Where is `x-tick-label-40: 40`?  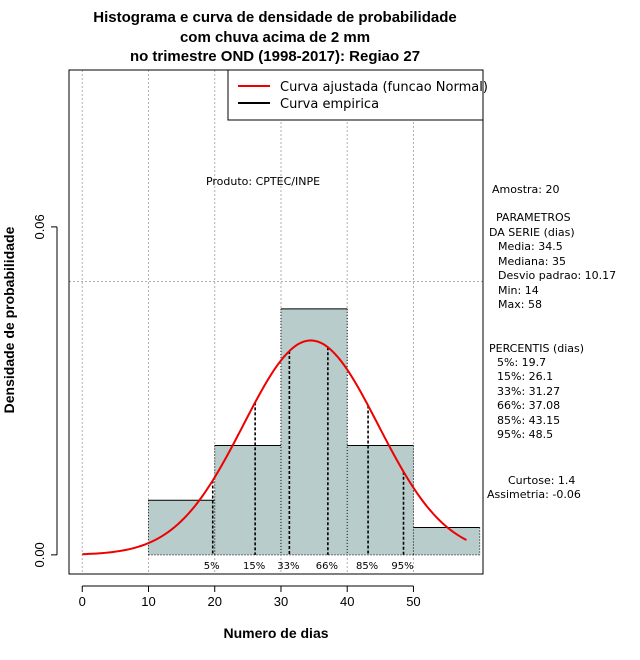 x-tick-label-40: 40 is located at coordinates (347, 601).